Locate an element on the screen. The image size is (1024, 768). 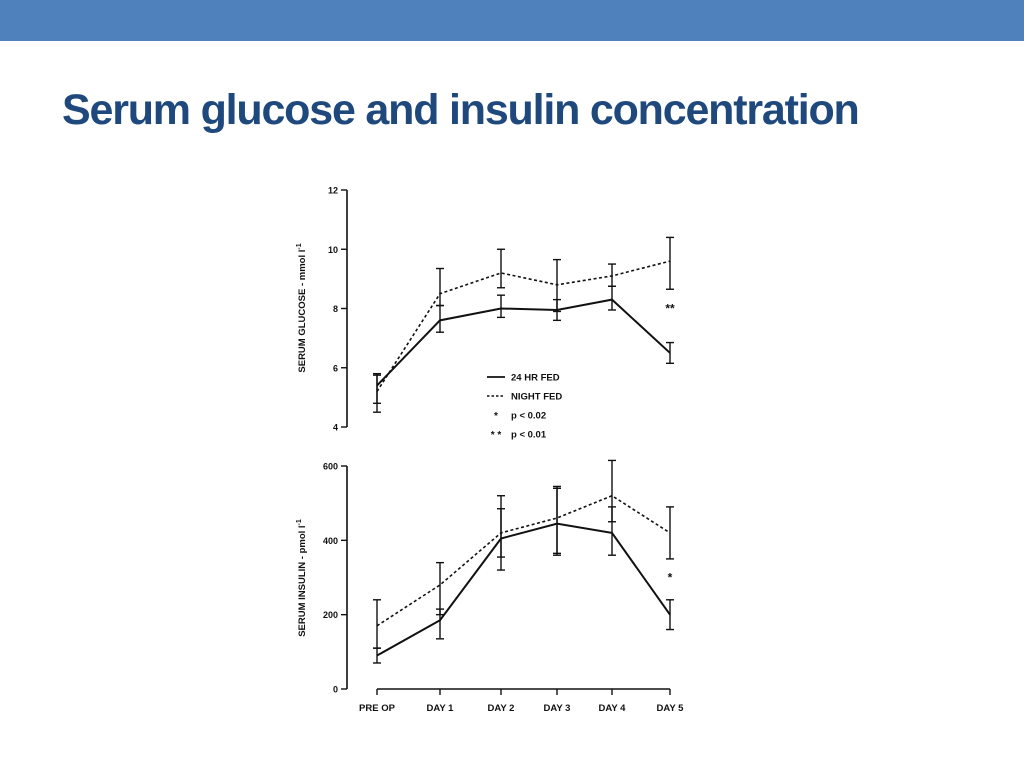
insulin-panel: 0 200 400 600 SERUM INSULIN - pmol l-1 * is located at coordinates (485, 577).